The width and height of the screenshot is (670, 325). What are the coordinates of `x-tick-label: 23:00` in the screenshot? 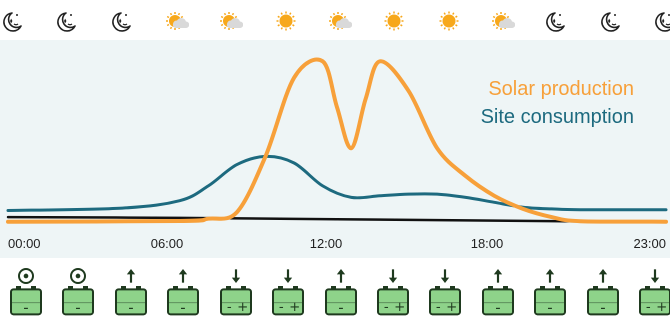 It's located at (649, 243).